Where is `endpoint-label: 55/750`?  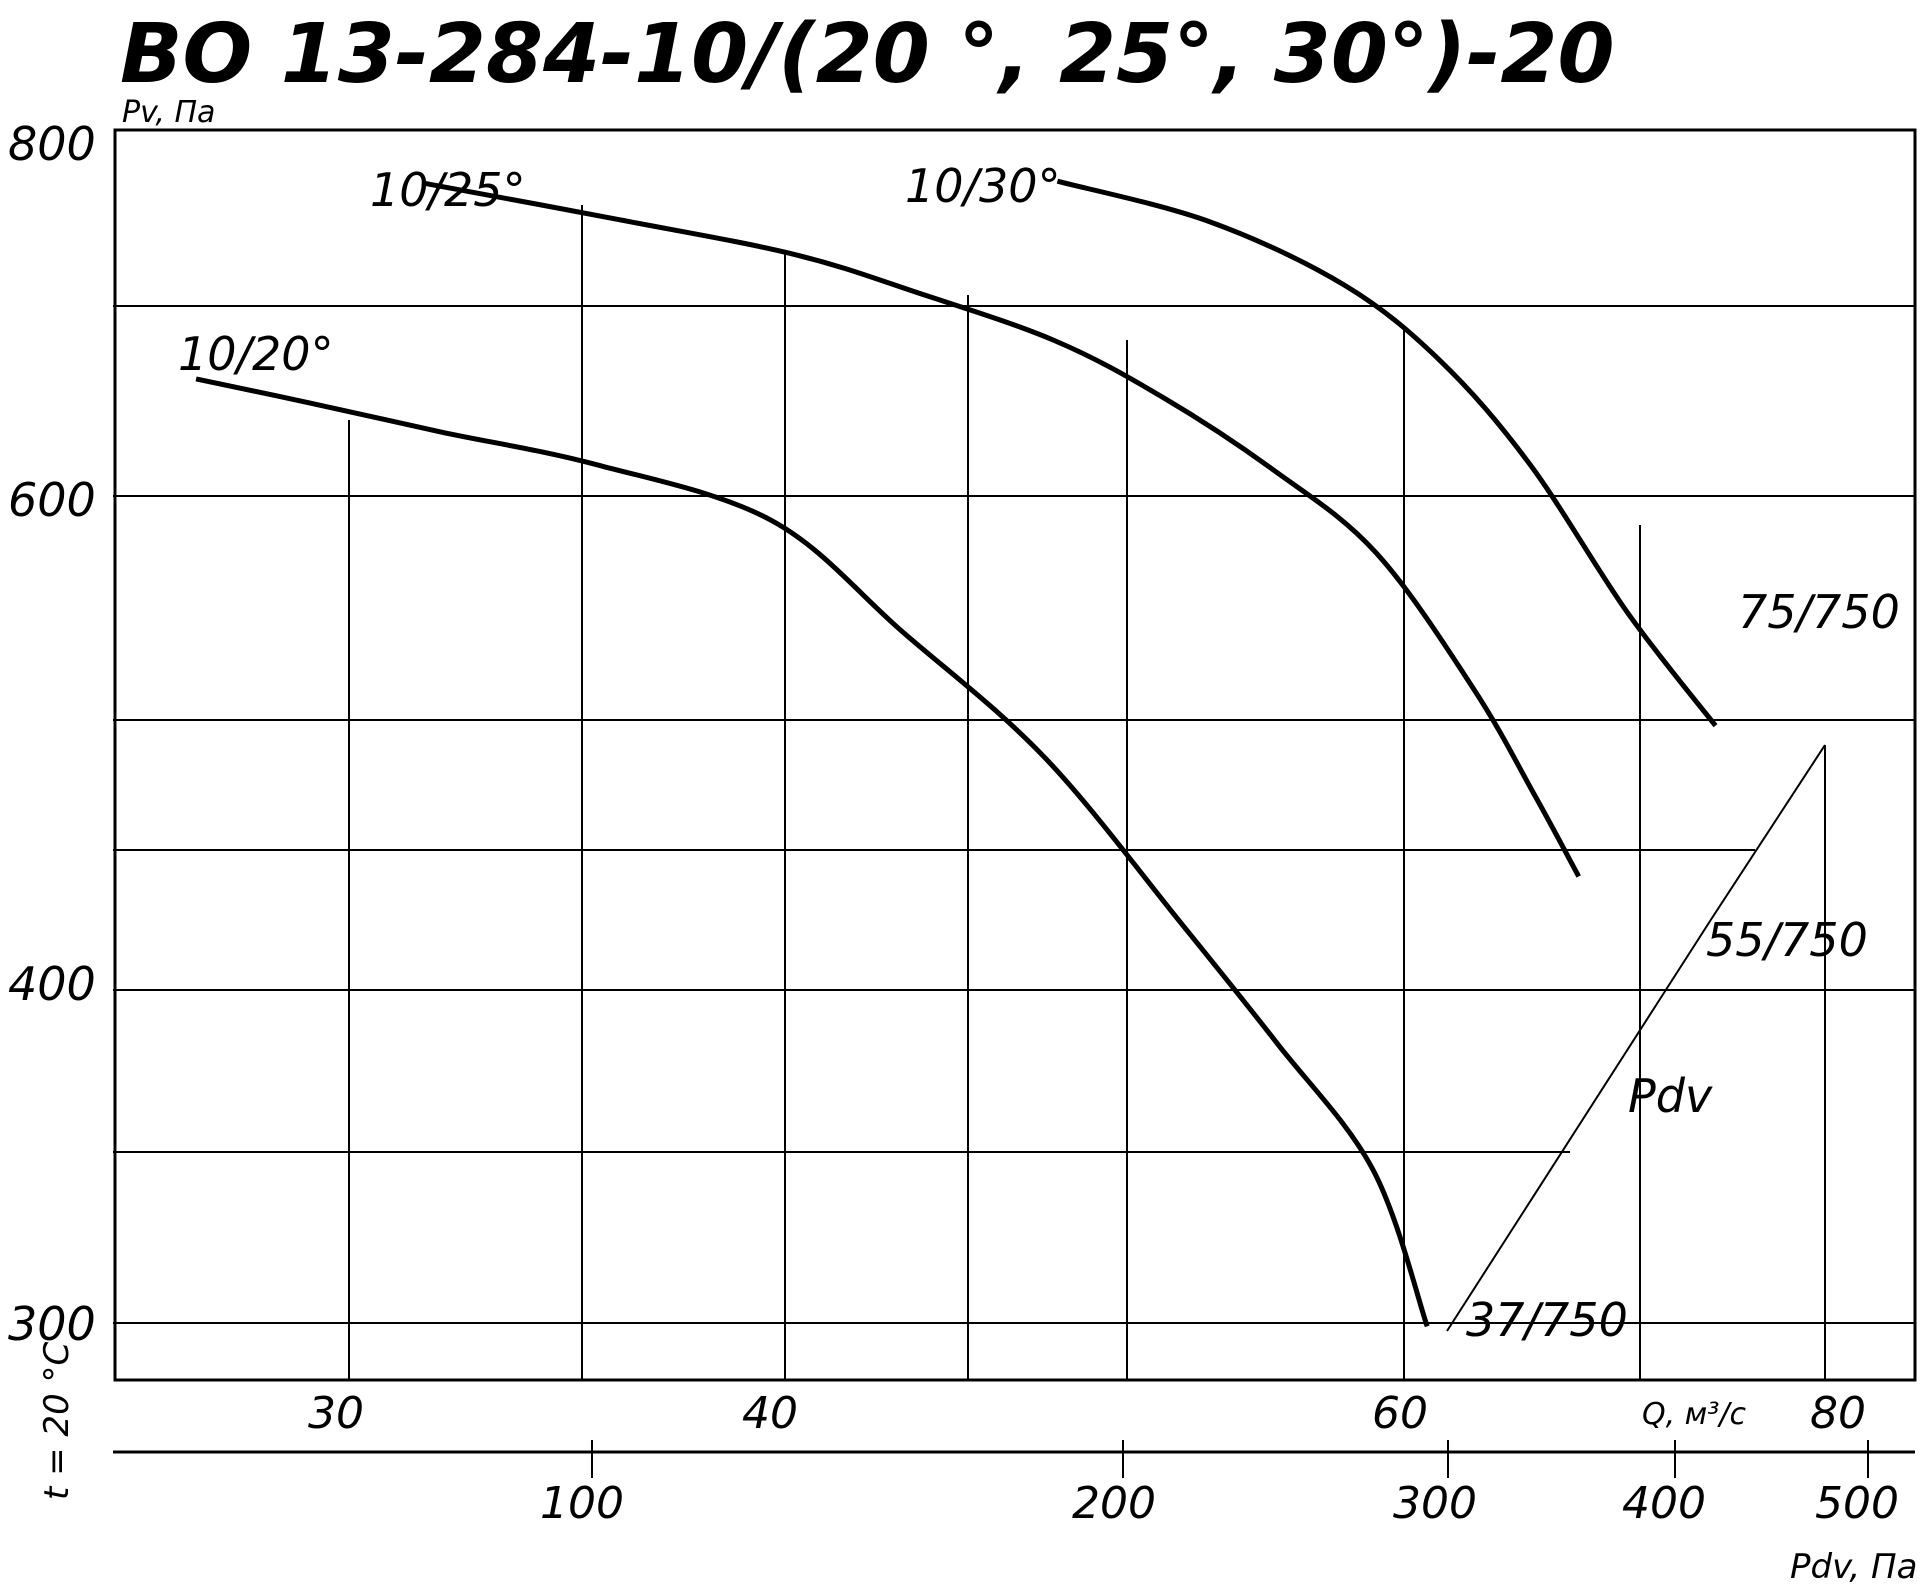 endpoint-label: 55/750 is located at coordinates (1787, 940).